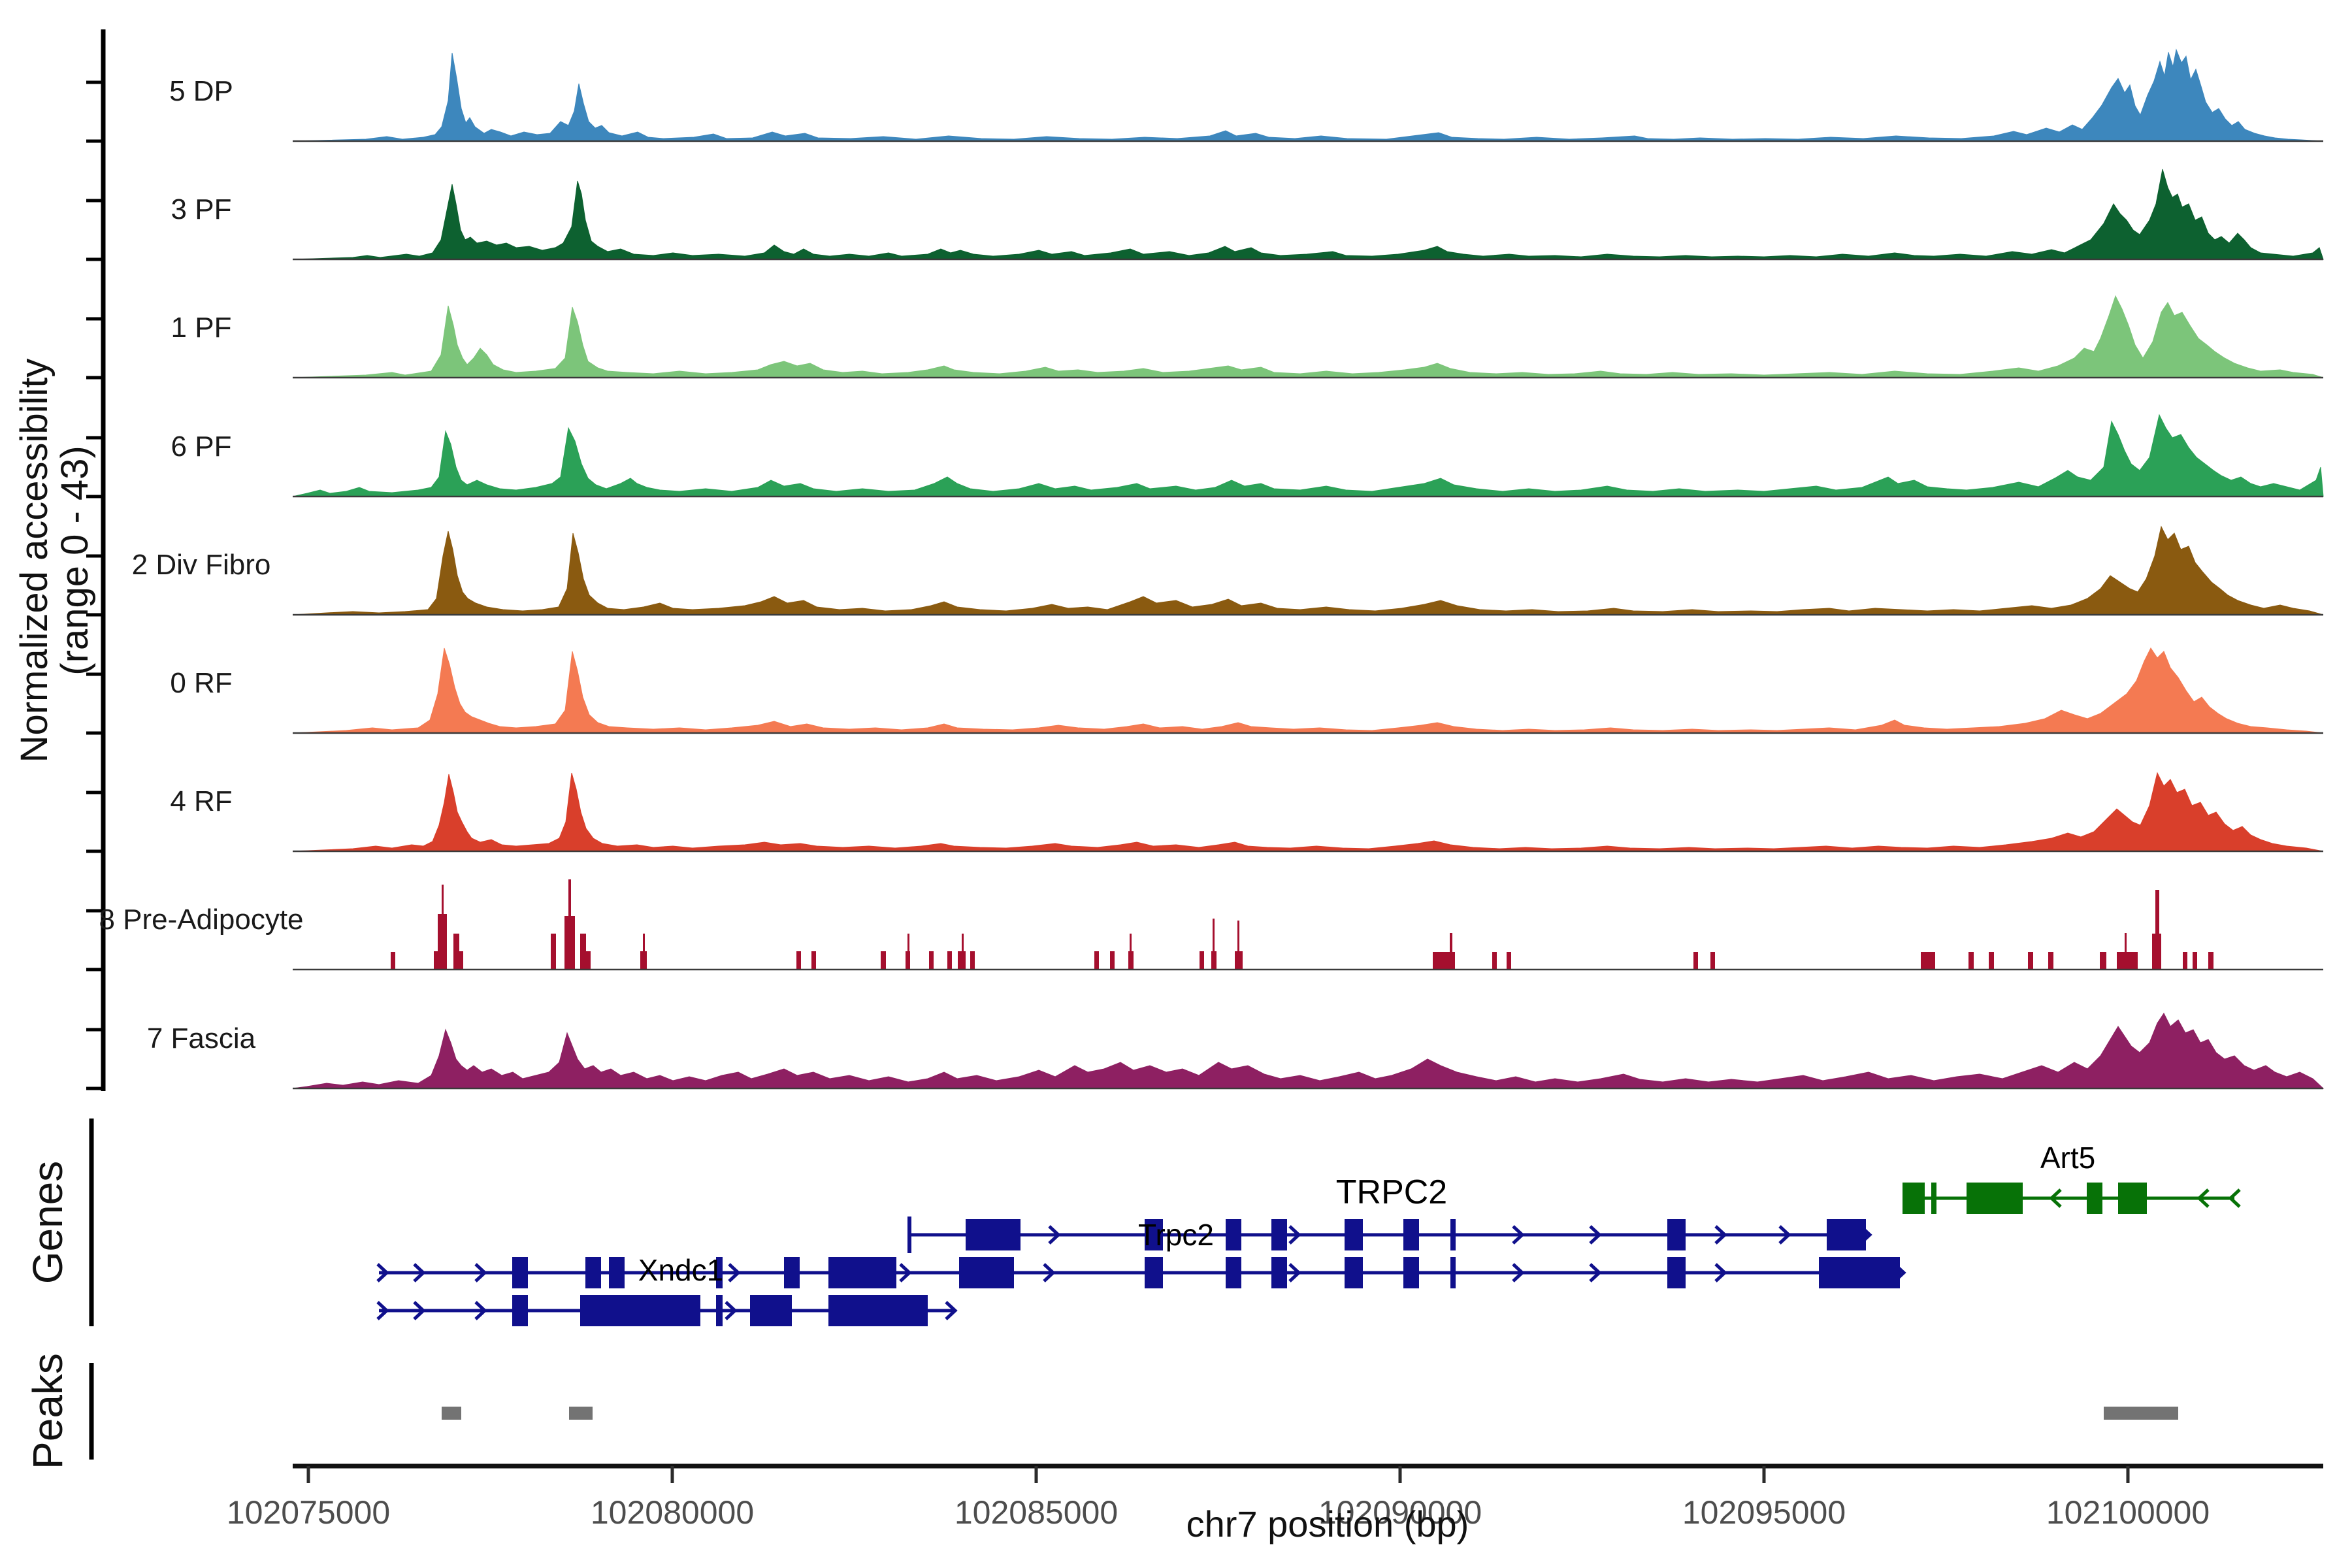 The height and width of the screenshot is (1568, 2352). What do you see at coordinates (1141, 1272) in the screenshot?
I see `gene-trpc2-iso2` at bounding box center [1141, 1272].